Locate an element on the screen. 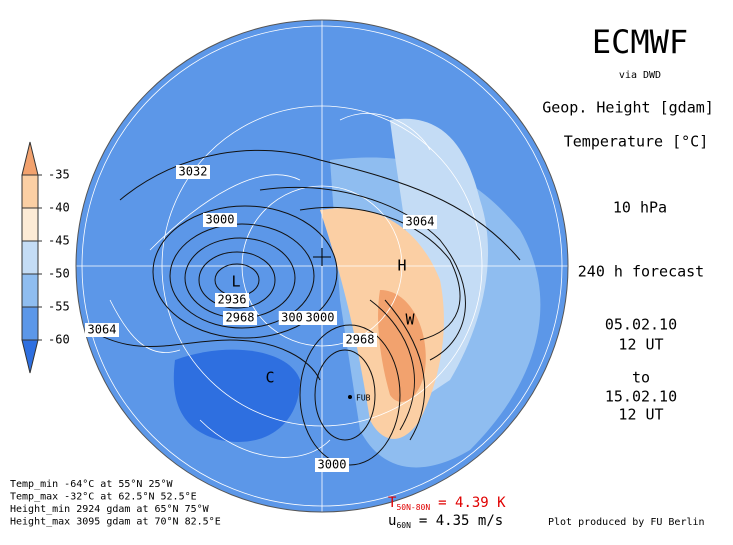 This screenshot has width=733, height=545. date: 15.02.10 is located at coordinates (641, 397).